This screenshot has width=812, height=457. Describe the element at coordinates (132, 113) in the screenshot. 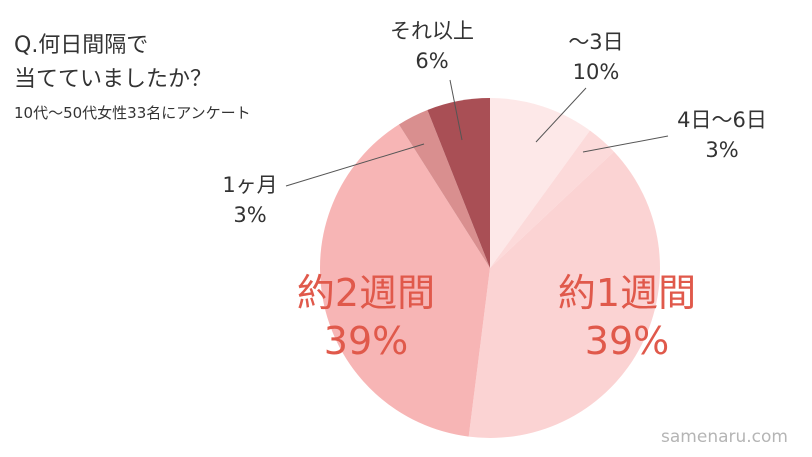

I see `chart-subtitle: 10代〜50代女性33名にアンケート` at that location.